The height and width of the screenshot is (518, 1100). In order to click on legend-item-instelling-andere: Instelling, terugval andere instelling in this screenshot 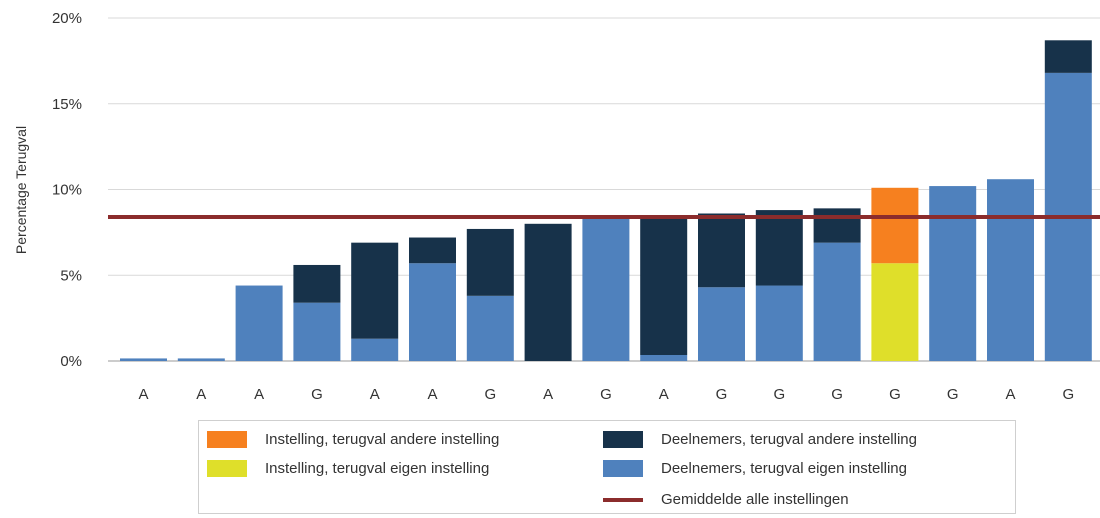, I will do `click(353, 439)`.